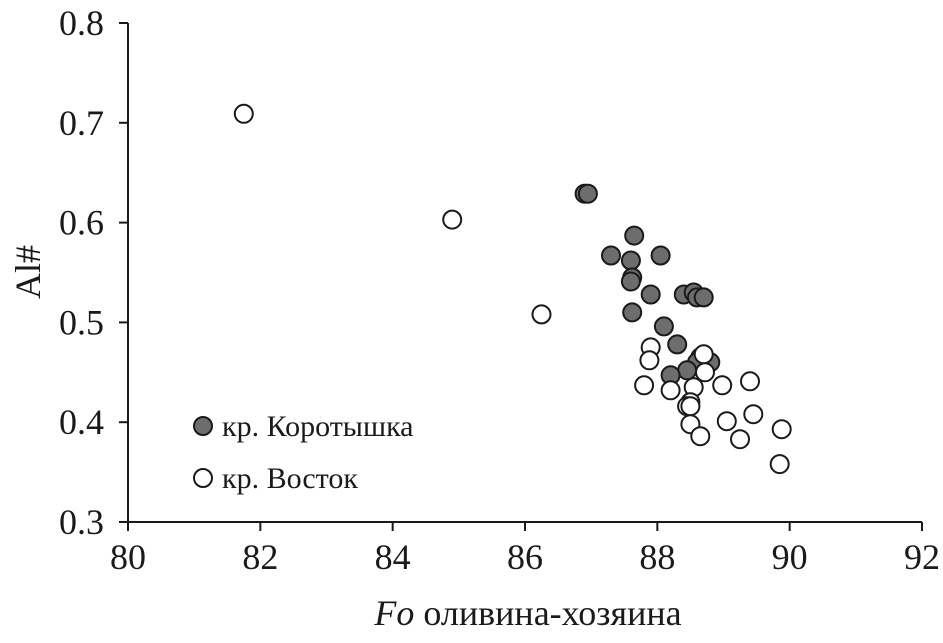  What do you see at coordinates (525, 557) in the screenshot?
I see `x-tick-label: 86` at bounding box center [525, 557].